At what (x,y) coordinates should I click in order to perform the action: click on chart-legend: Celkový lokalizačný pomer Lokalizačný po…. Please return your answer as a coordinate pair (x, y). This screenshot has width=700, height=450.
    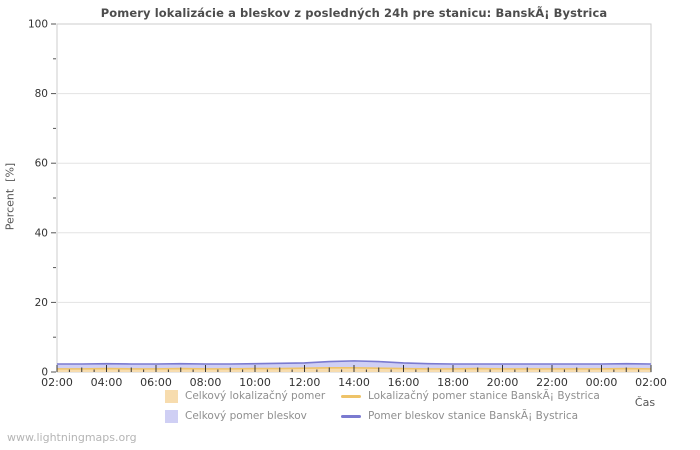
    Looking at the image, I should click on (382, 406).